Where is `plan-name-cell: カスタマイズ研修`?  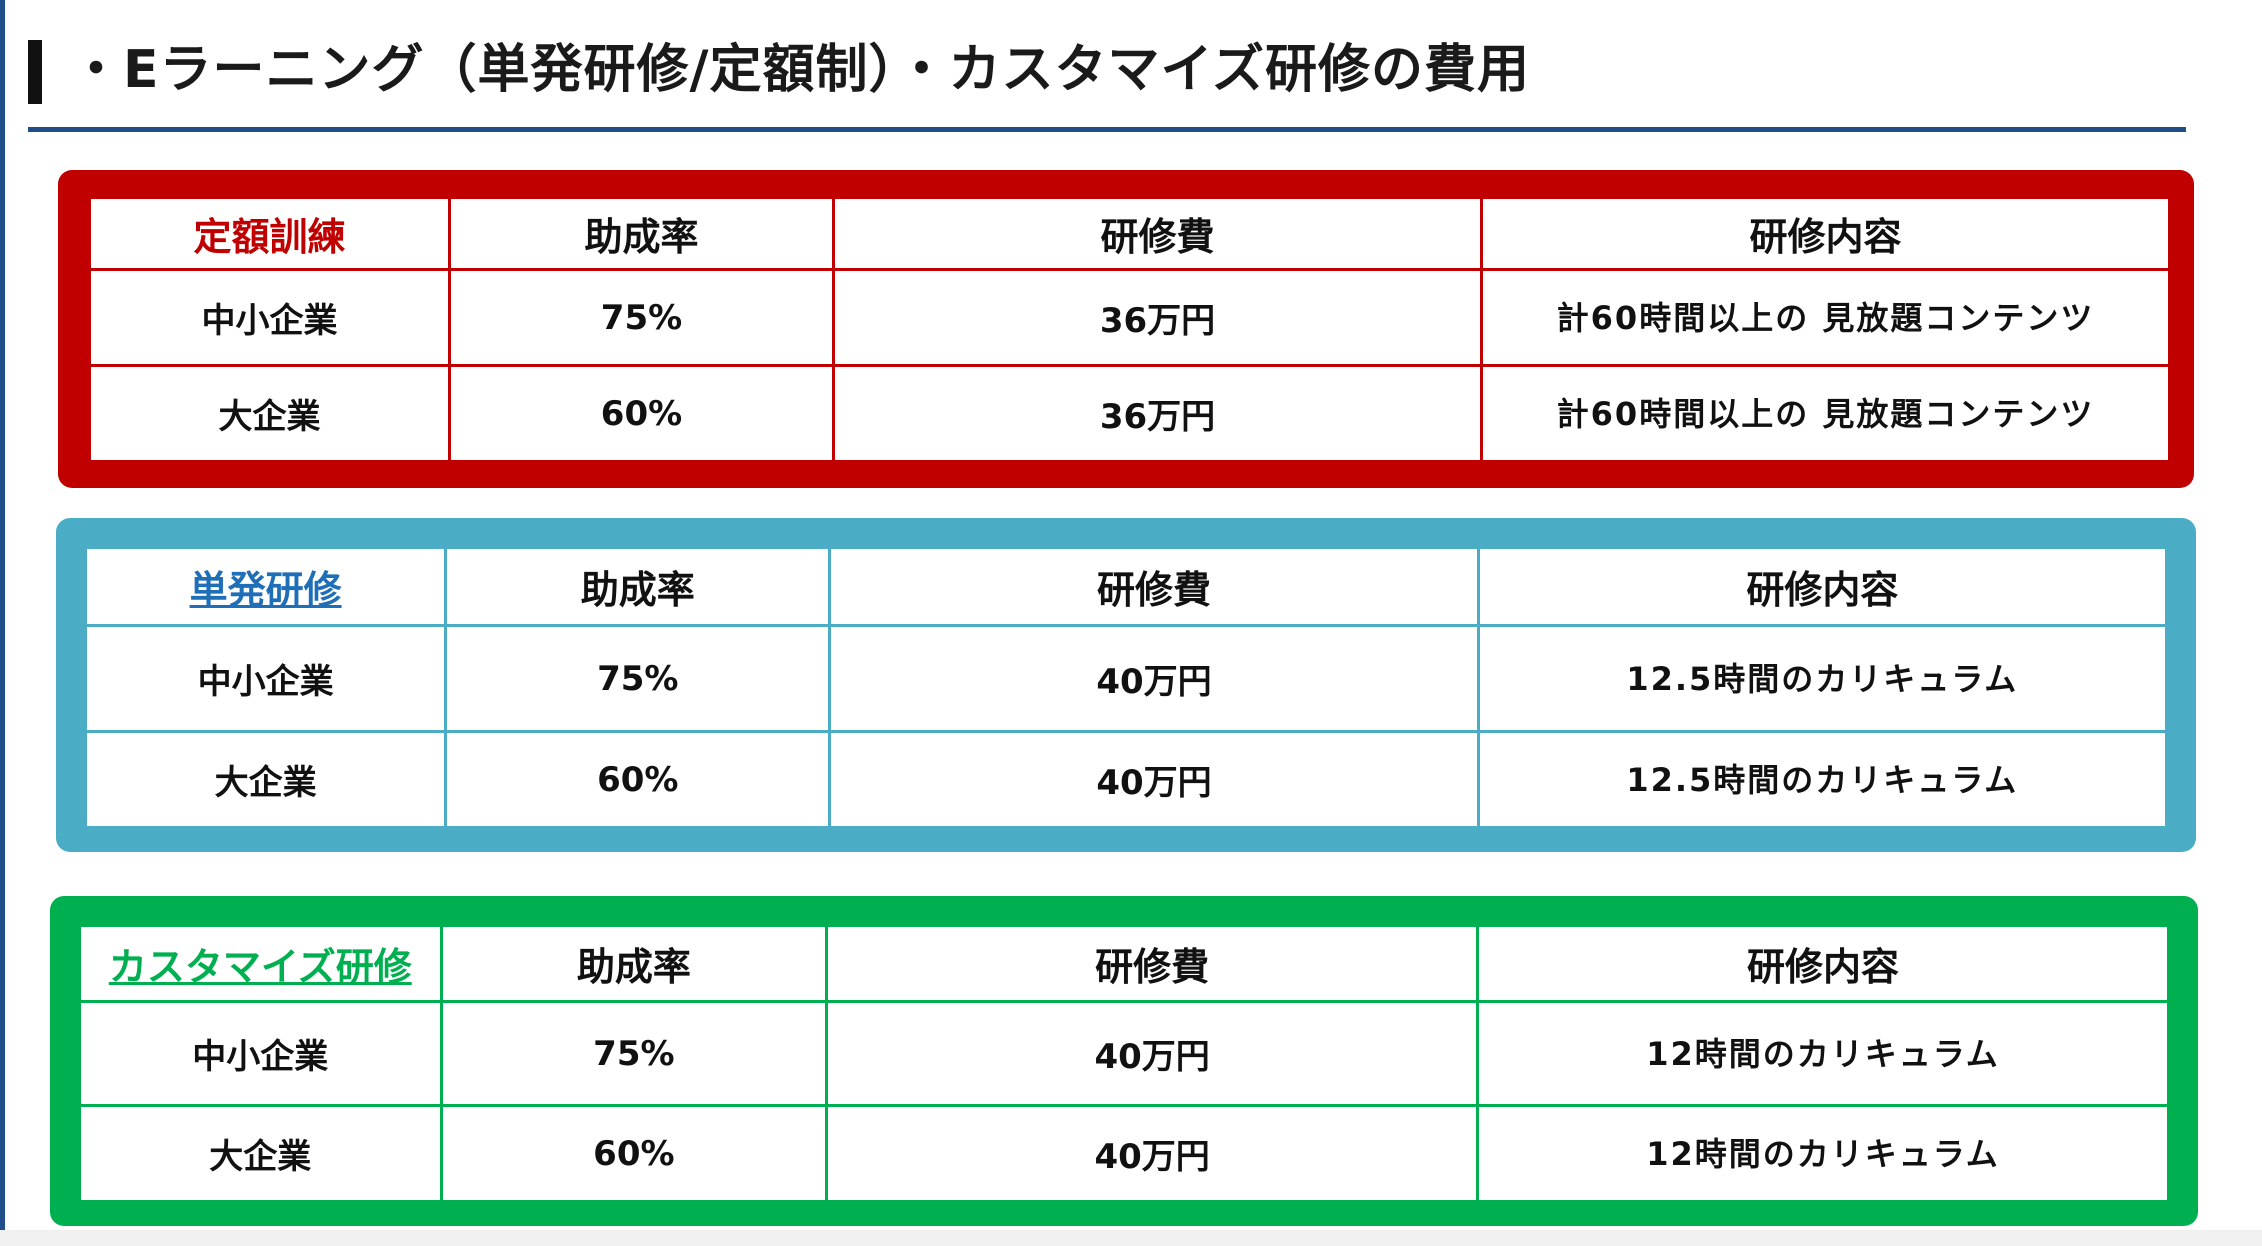
plan-name-cell: カスタマイズ研修 is located at coordinates (260, 963).